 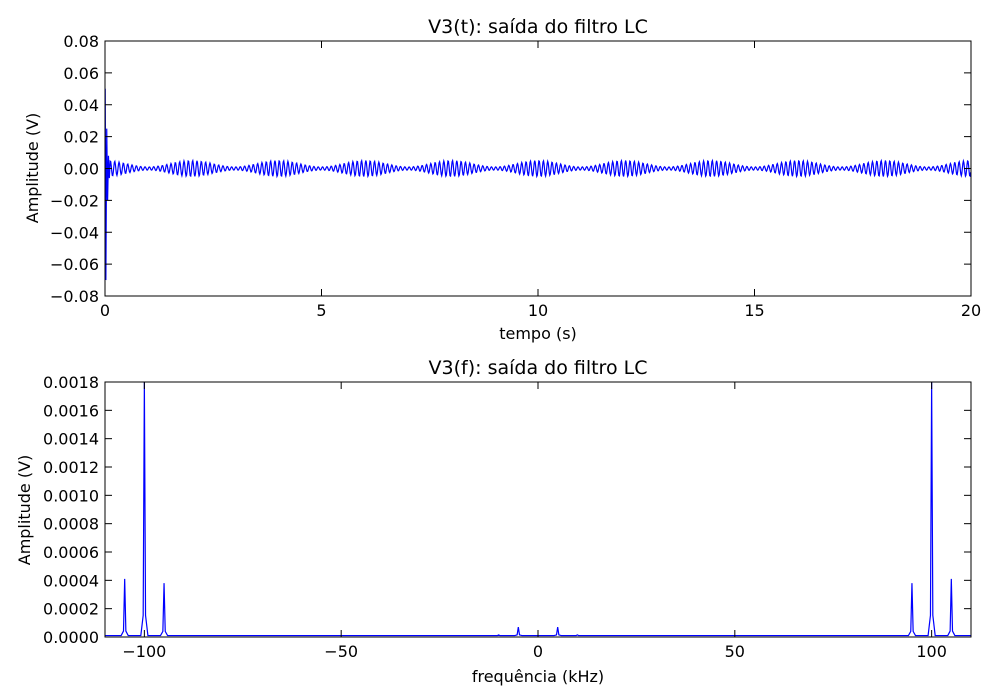 I want to click on frequency-chart-title: V3(f): saída do filtro LC, so click(x=538, y=368).